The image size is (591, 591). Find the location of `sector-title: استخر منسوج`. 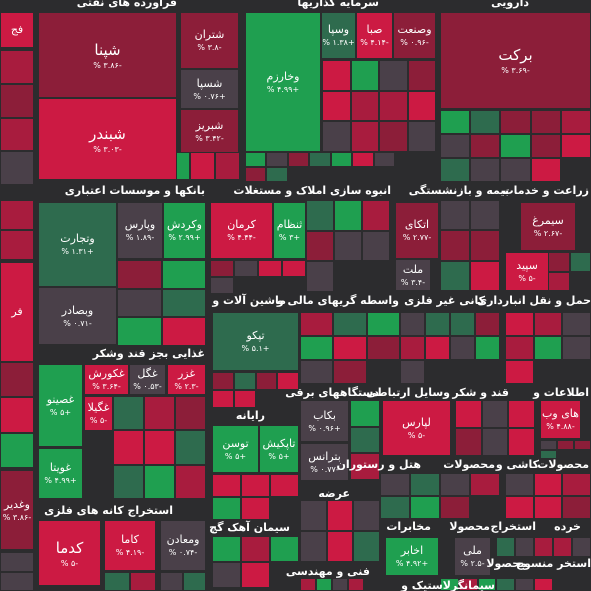

sector-title: استخر منسوج is located at coordinates (553, 563).